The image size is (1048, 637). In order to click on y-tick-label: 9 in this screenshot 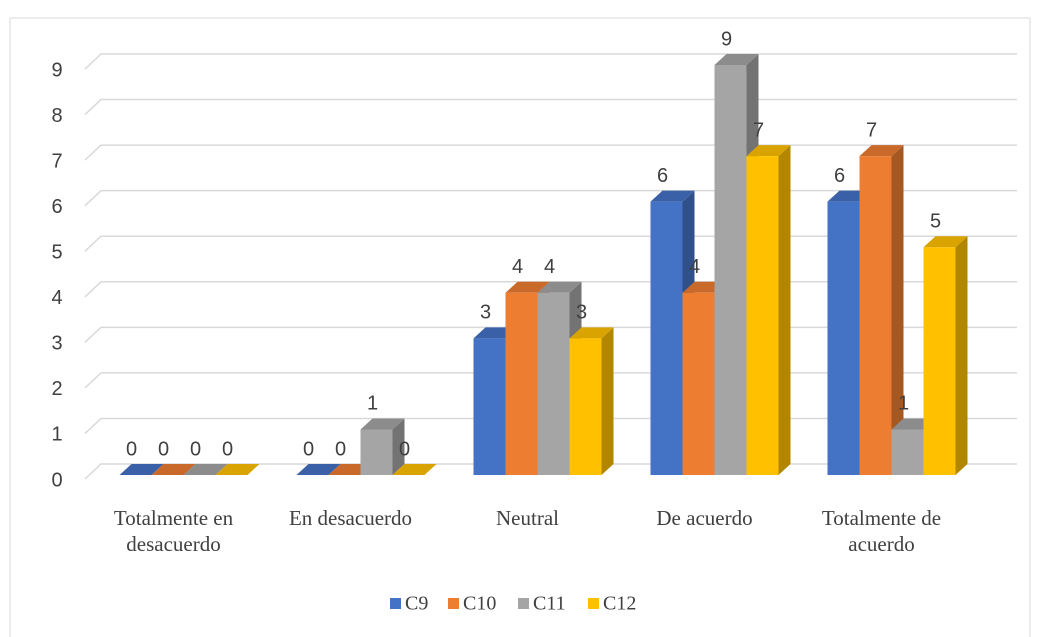, I will do `click(56, 70)`.